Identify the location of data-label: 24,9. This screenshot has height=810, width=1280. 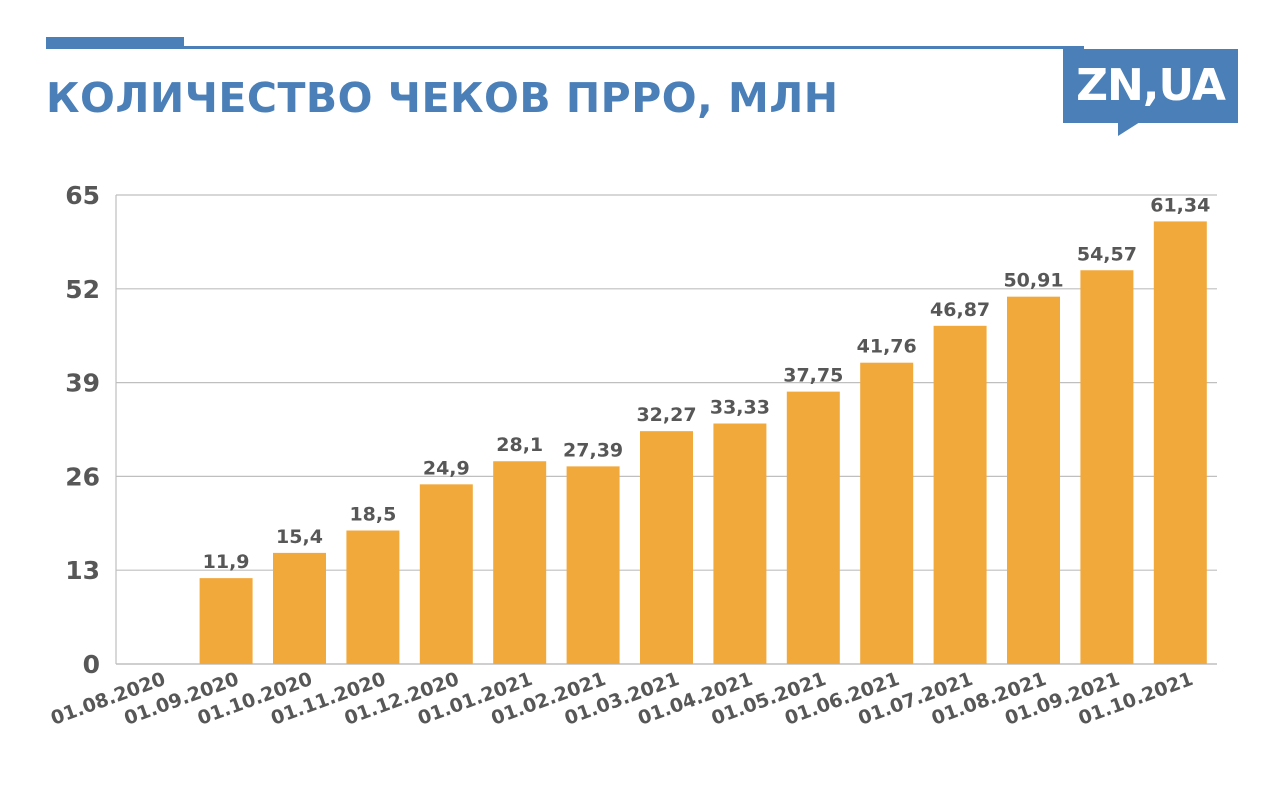
(446, 468).